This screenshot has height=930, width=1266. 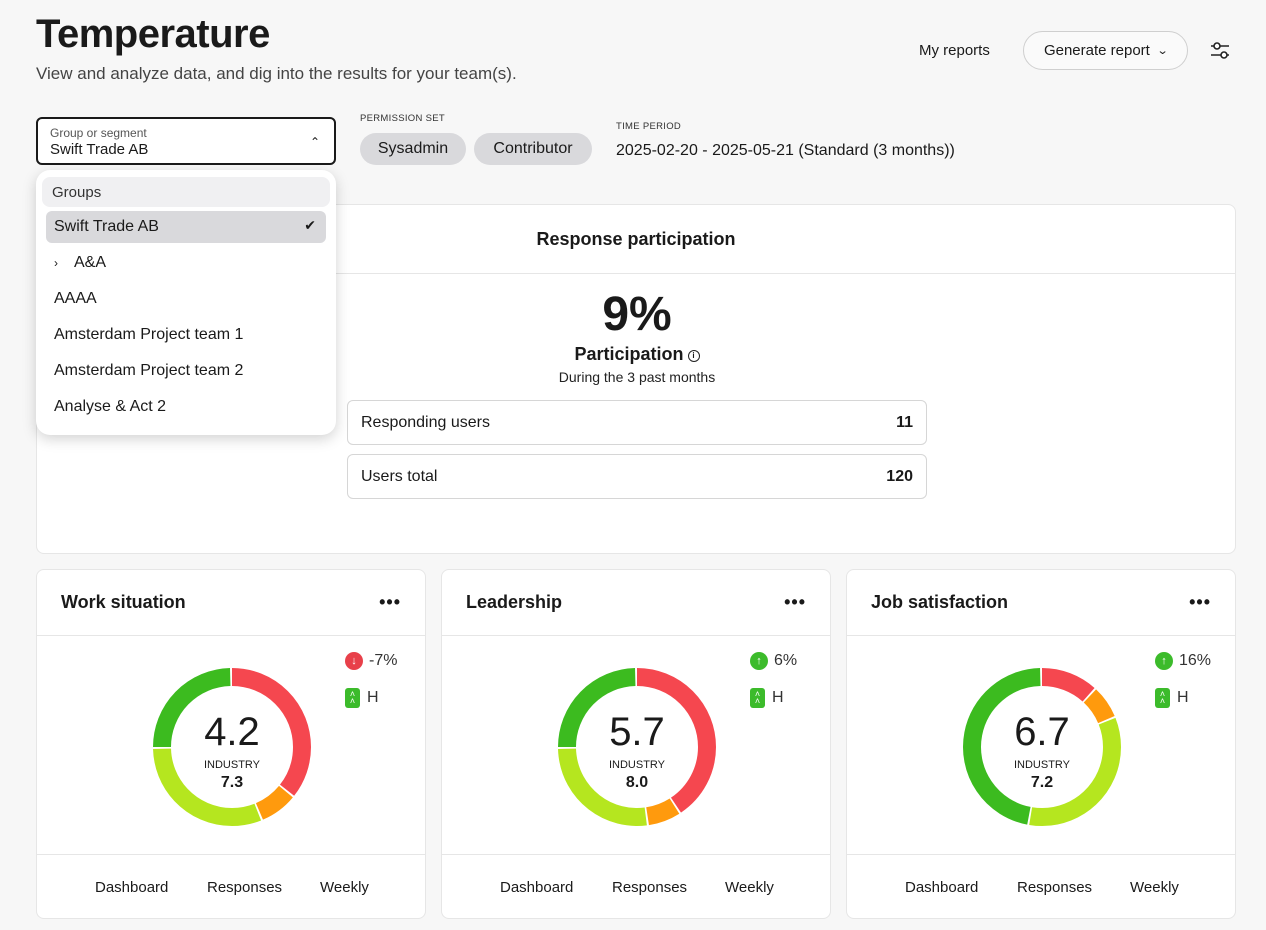 What do you see at coordinates (425, 422) in the screenshot?
I see `stat-label: Responding users` at bounding box center [425, 422].